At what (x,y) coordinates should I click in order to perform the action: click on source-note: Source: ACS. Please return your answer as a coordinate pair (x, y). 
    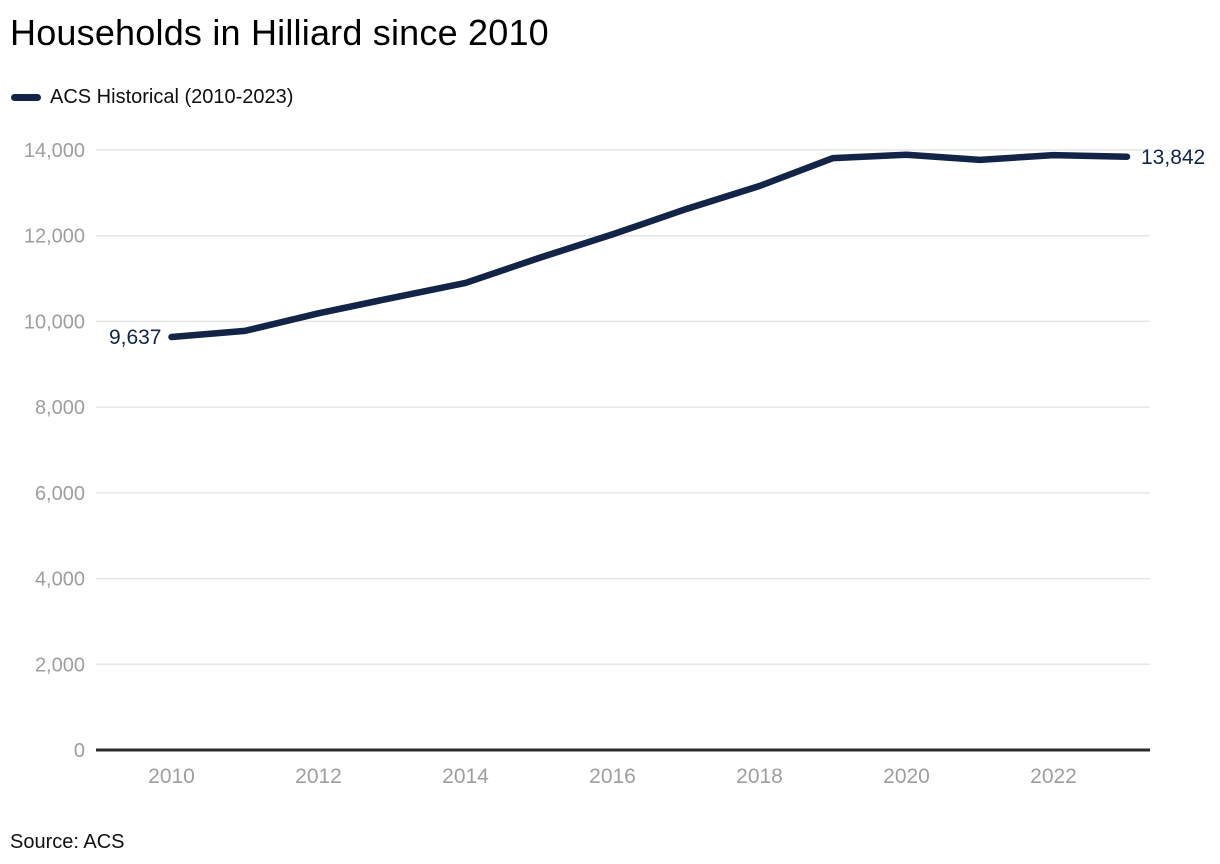
    Looking at the image, I should click on (67, 842).